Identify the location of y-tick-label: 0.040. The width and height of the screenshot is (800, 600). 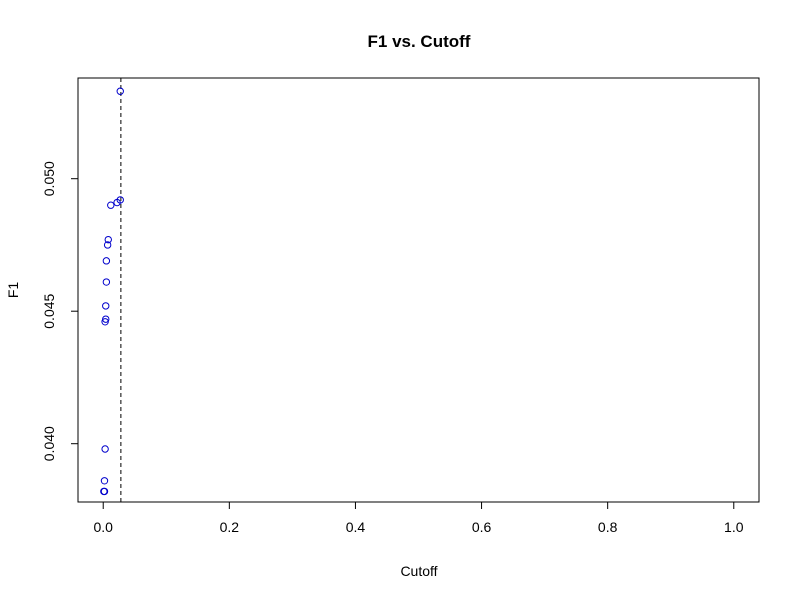
(49, 443).